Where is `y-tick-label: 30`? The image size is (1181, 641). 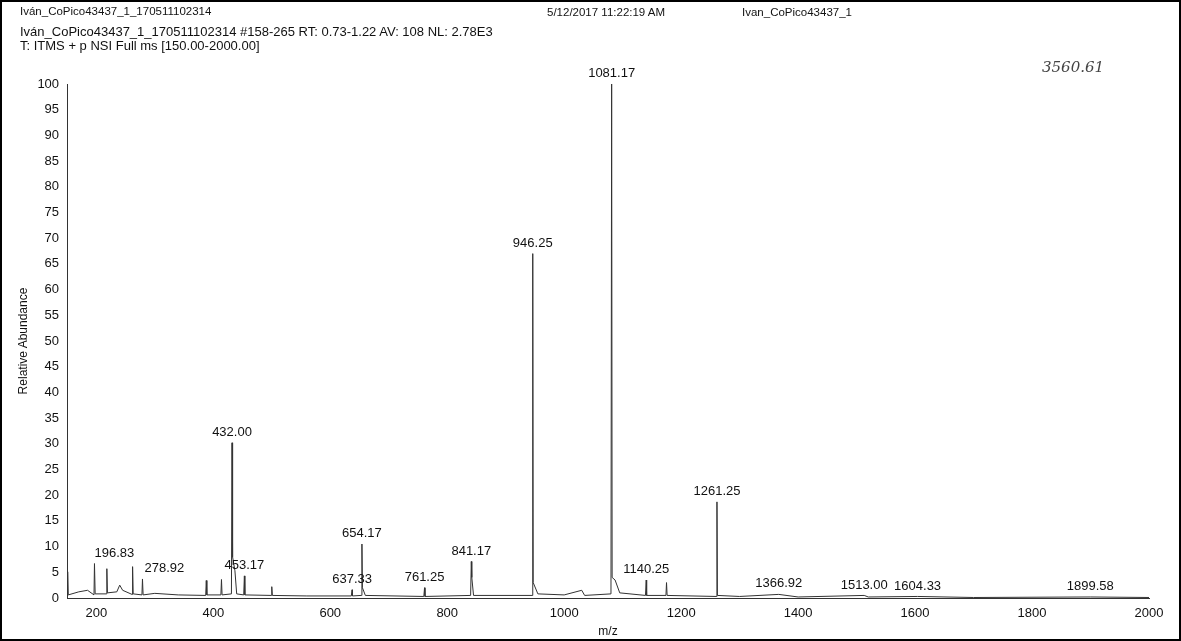 y-tick-label: 30 is located at coordinates (52, 443).